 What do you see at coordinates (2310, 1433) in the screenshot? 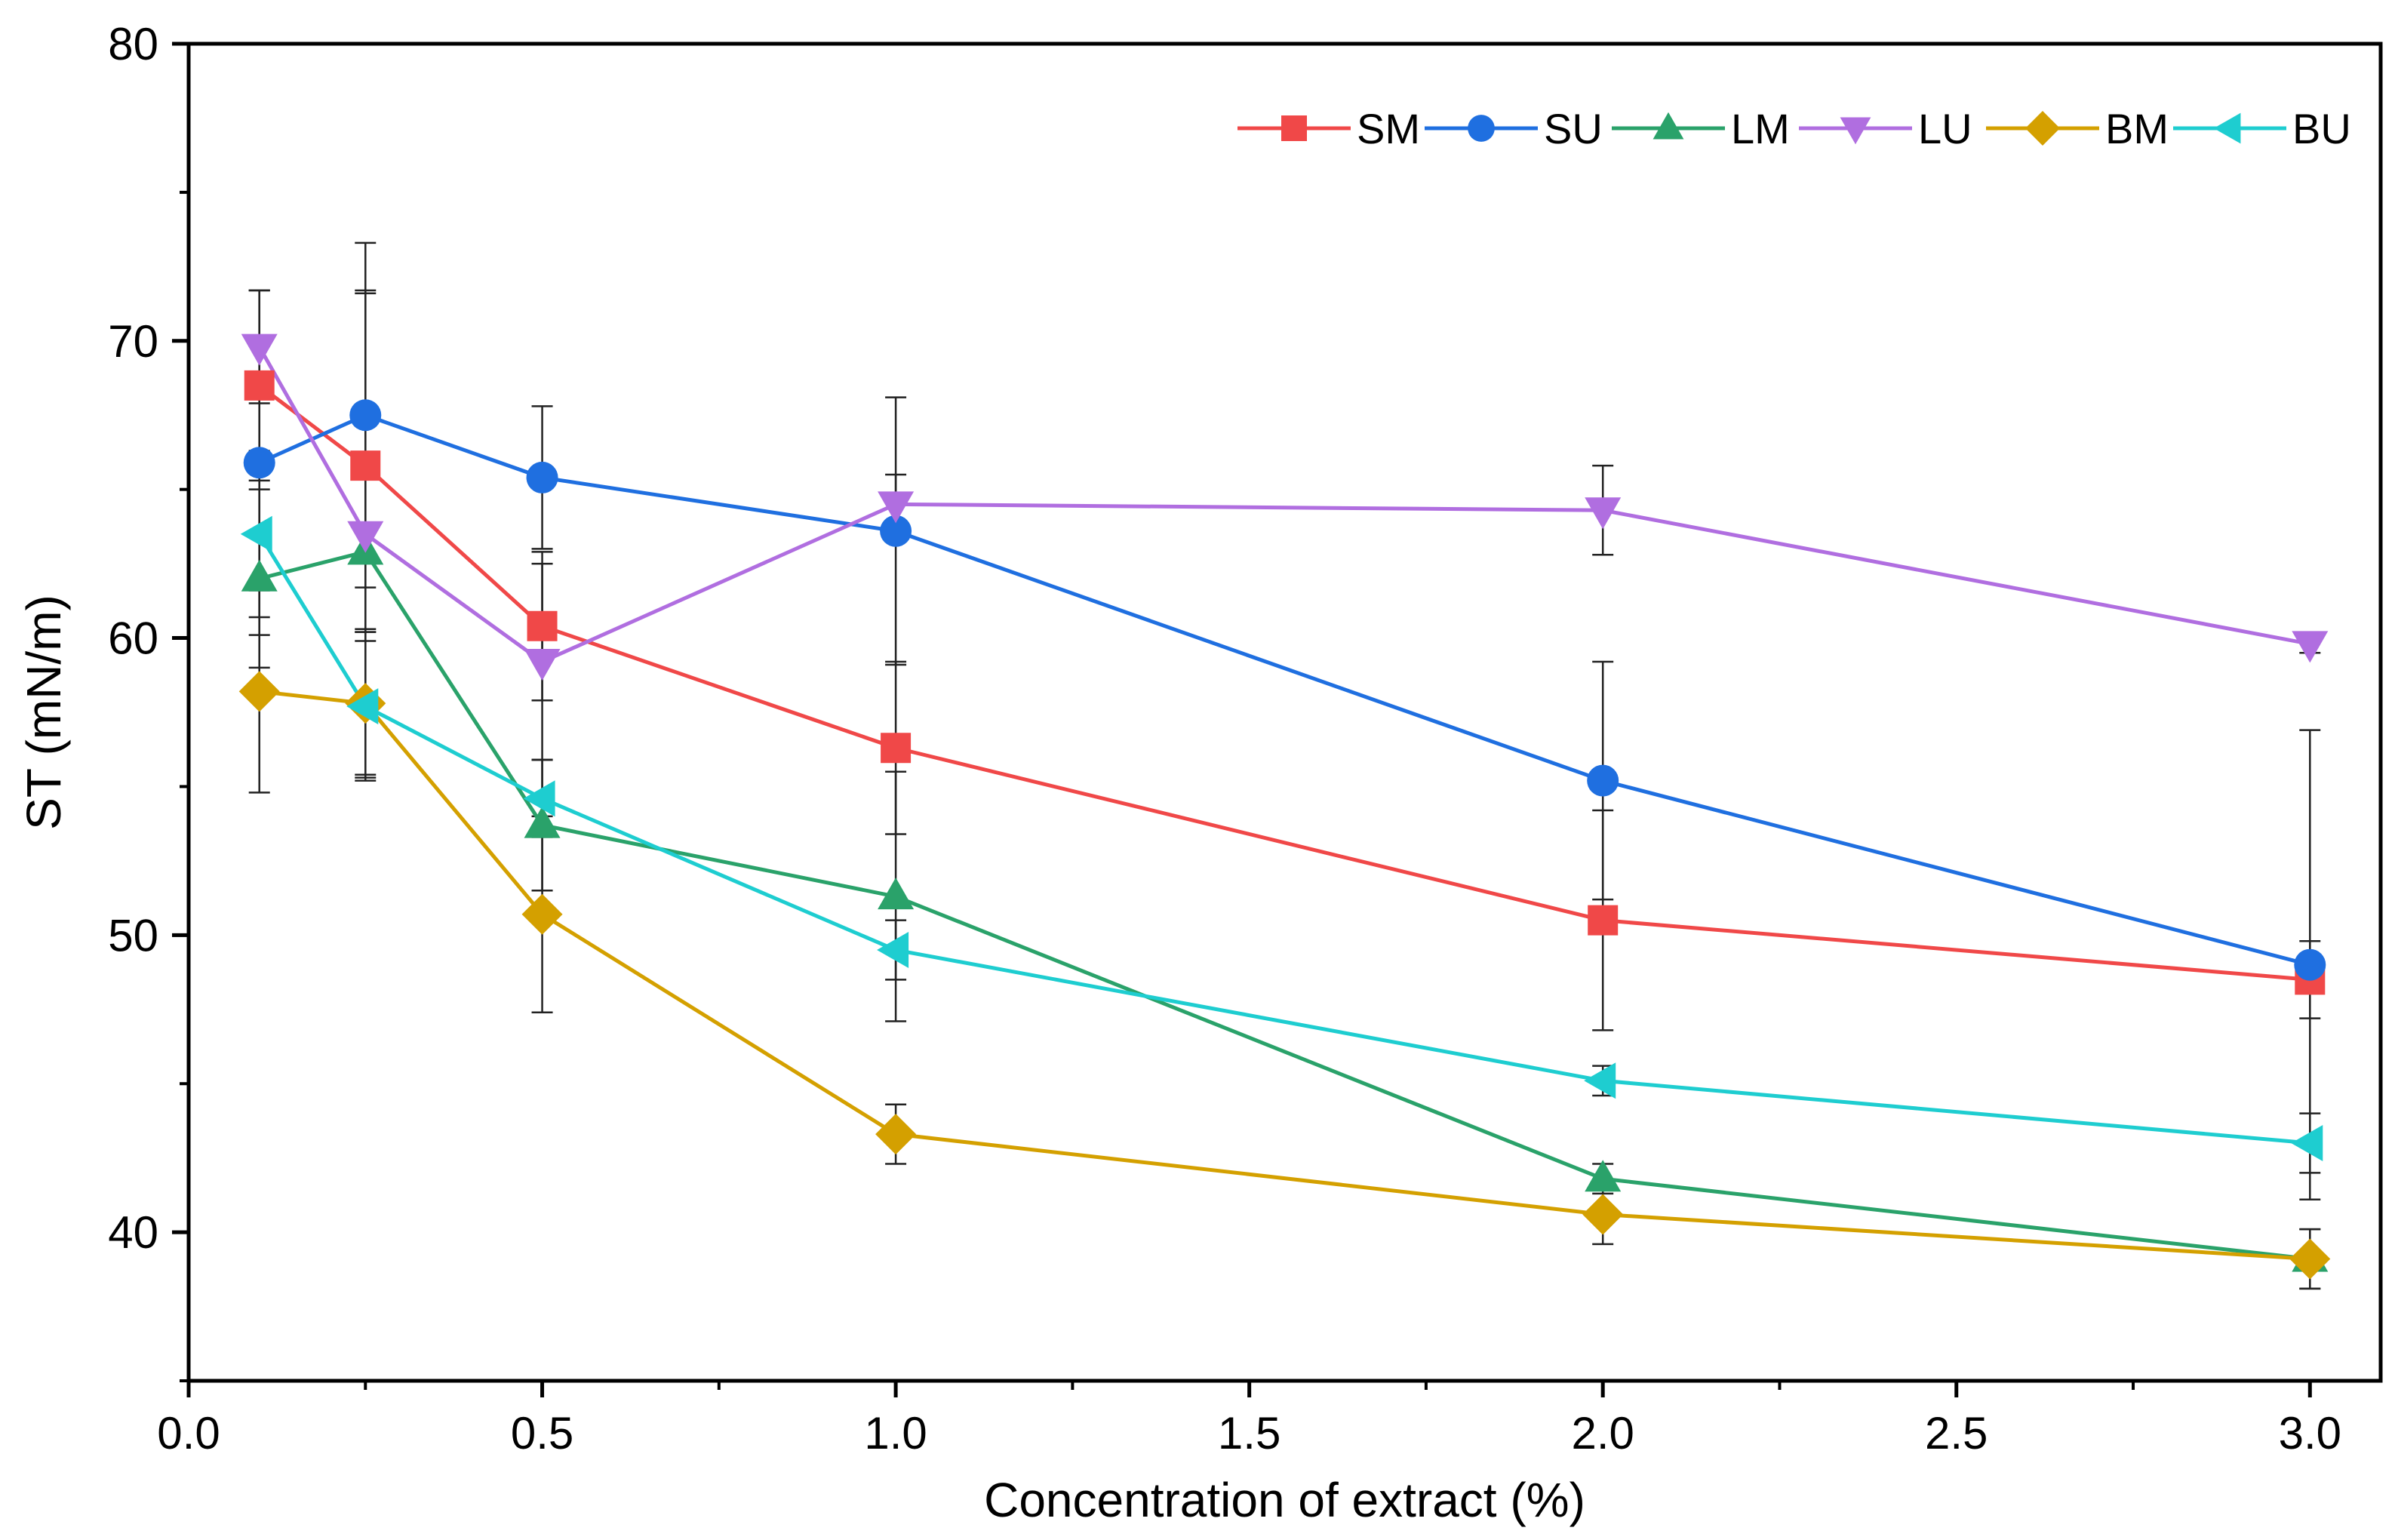
I see `x-tick-label: 3.0` at bounding box center [2310, 1433].